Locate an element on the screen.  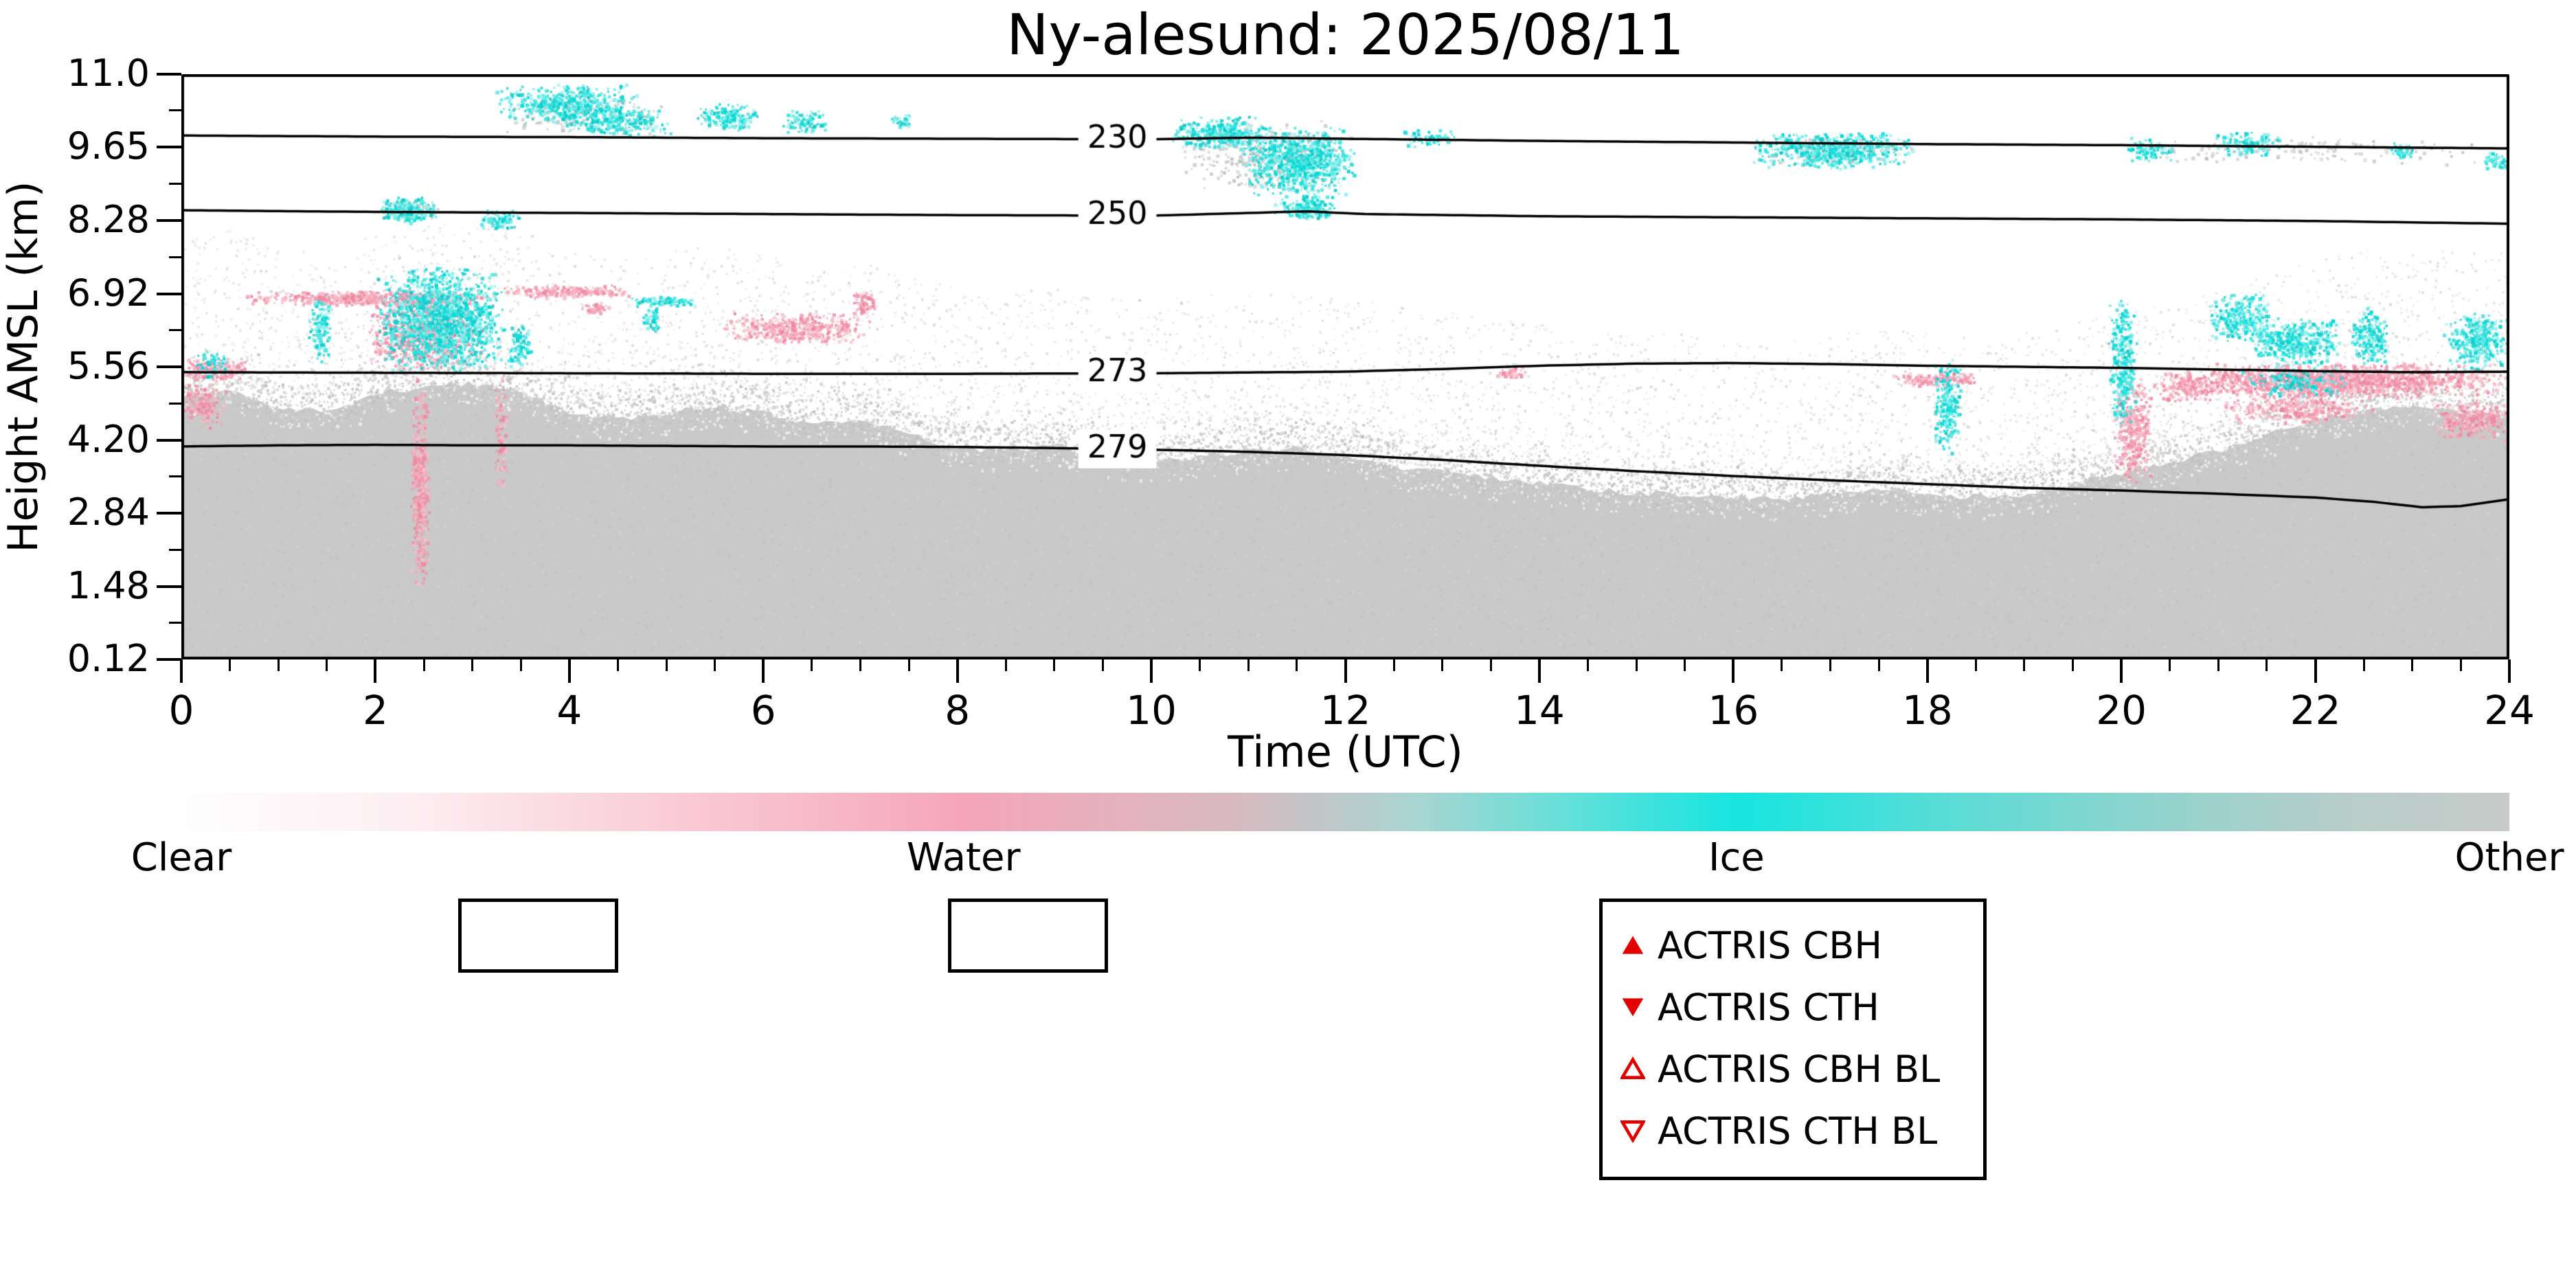
y-tick-label: 9.65 is located at coordinates (108, 146).